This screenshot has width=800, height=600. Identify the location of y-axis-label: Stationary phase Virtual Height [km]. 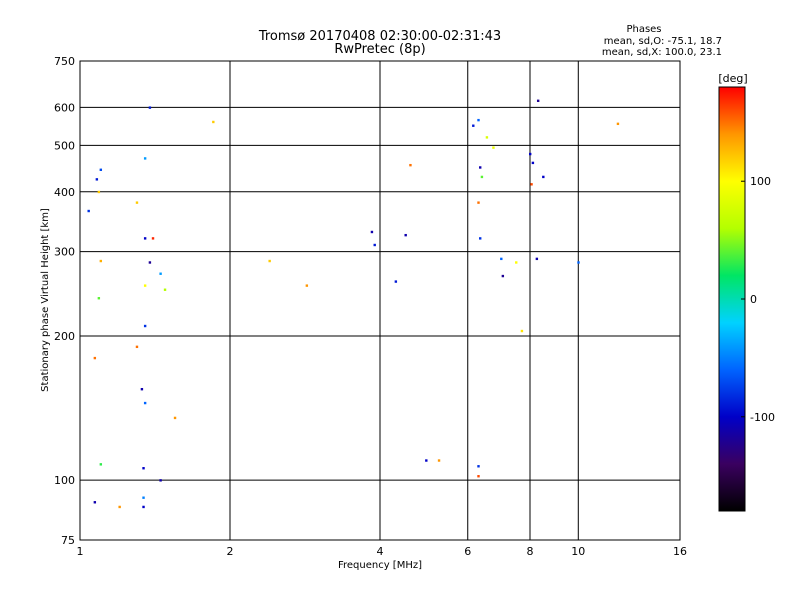
(45, 300).